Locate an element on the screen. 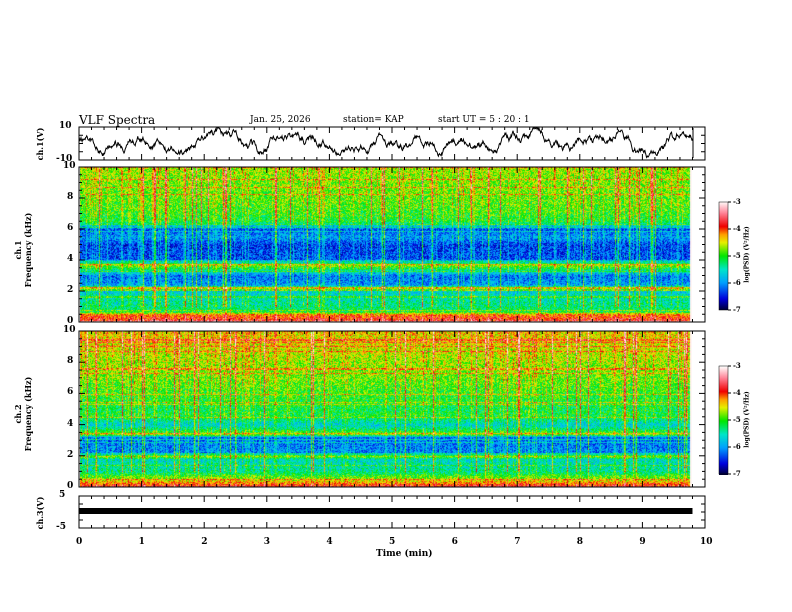 The width and height of the screenshot is (792, 612). ch2-colorbar is located at coordinates (723, 421).